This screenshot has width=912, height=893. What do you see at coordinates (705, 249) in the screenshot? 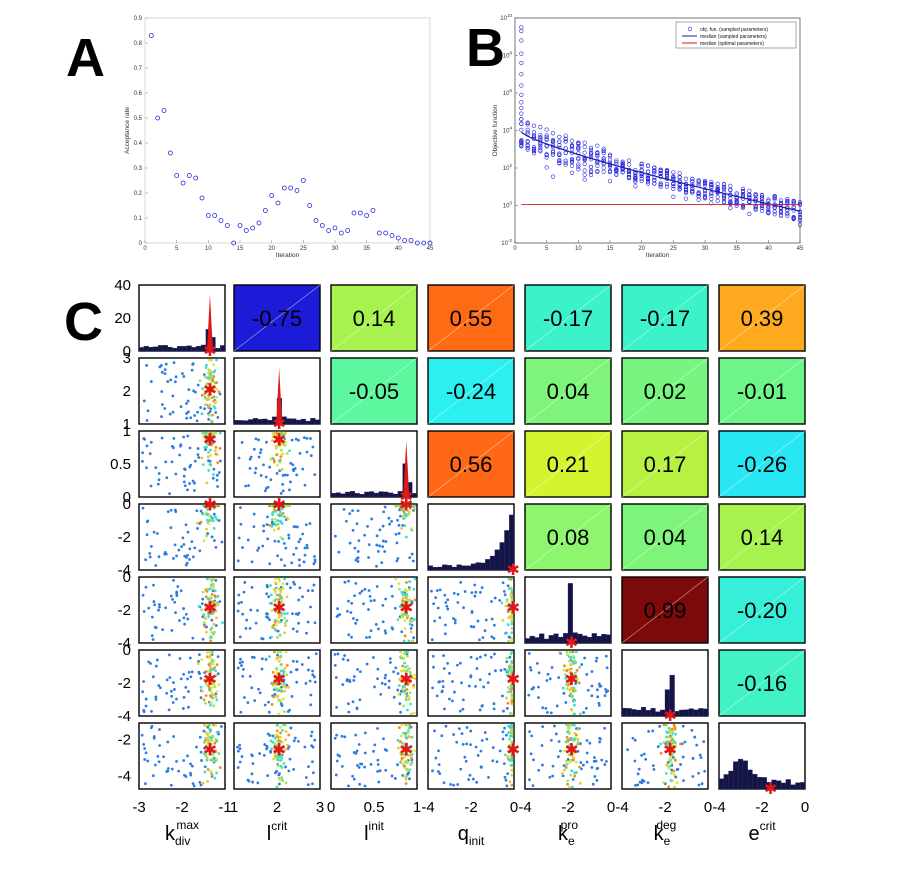
I see `panel-b-xtick-label: 30` at bounding box center [705, 249].